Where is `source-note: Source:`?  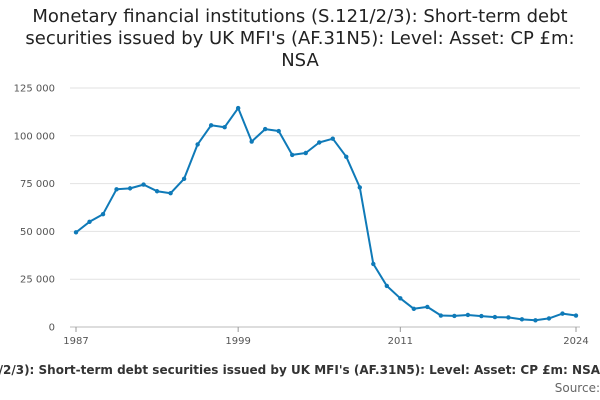
source-note: Source: is located at coordinates (577, 388).